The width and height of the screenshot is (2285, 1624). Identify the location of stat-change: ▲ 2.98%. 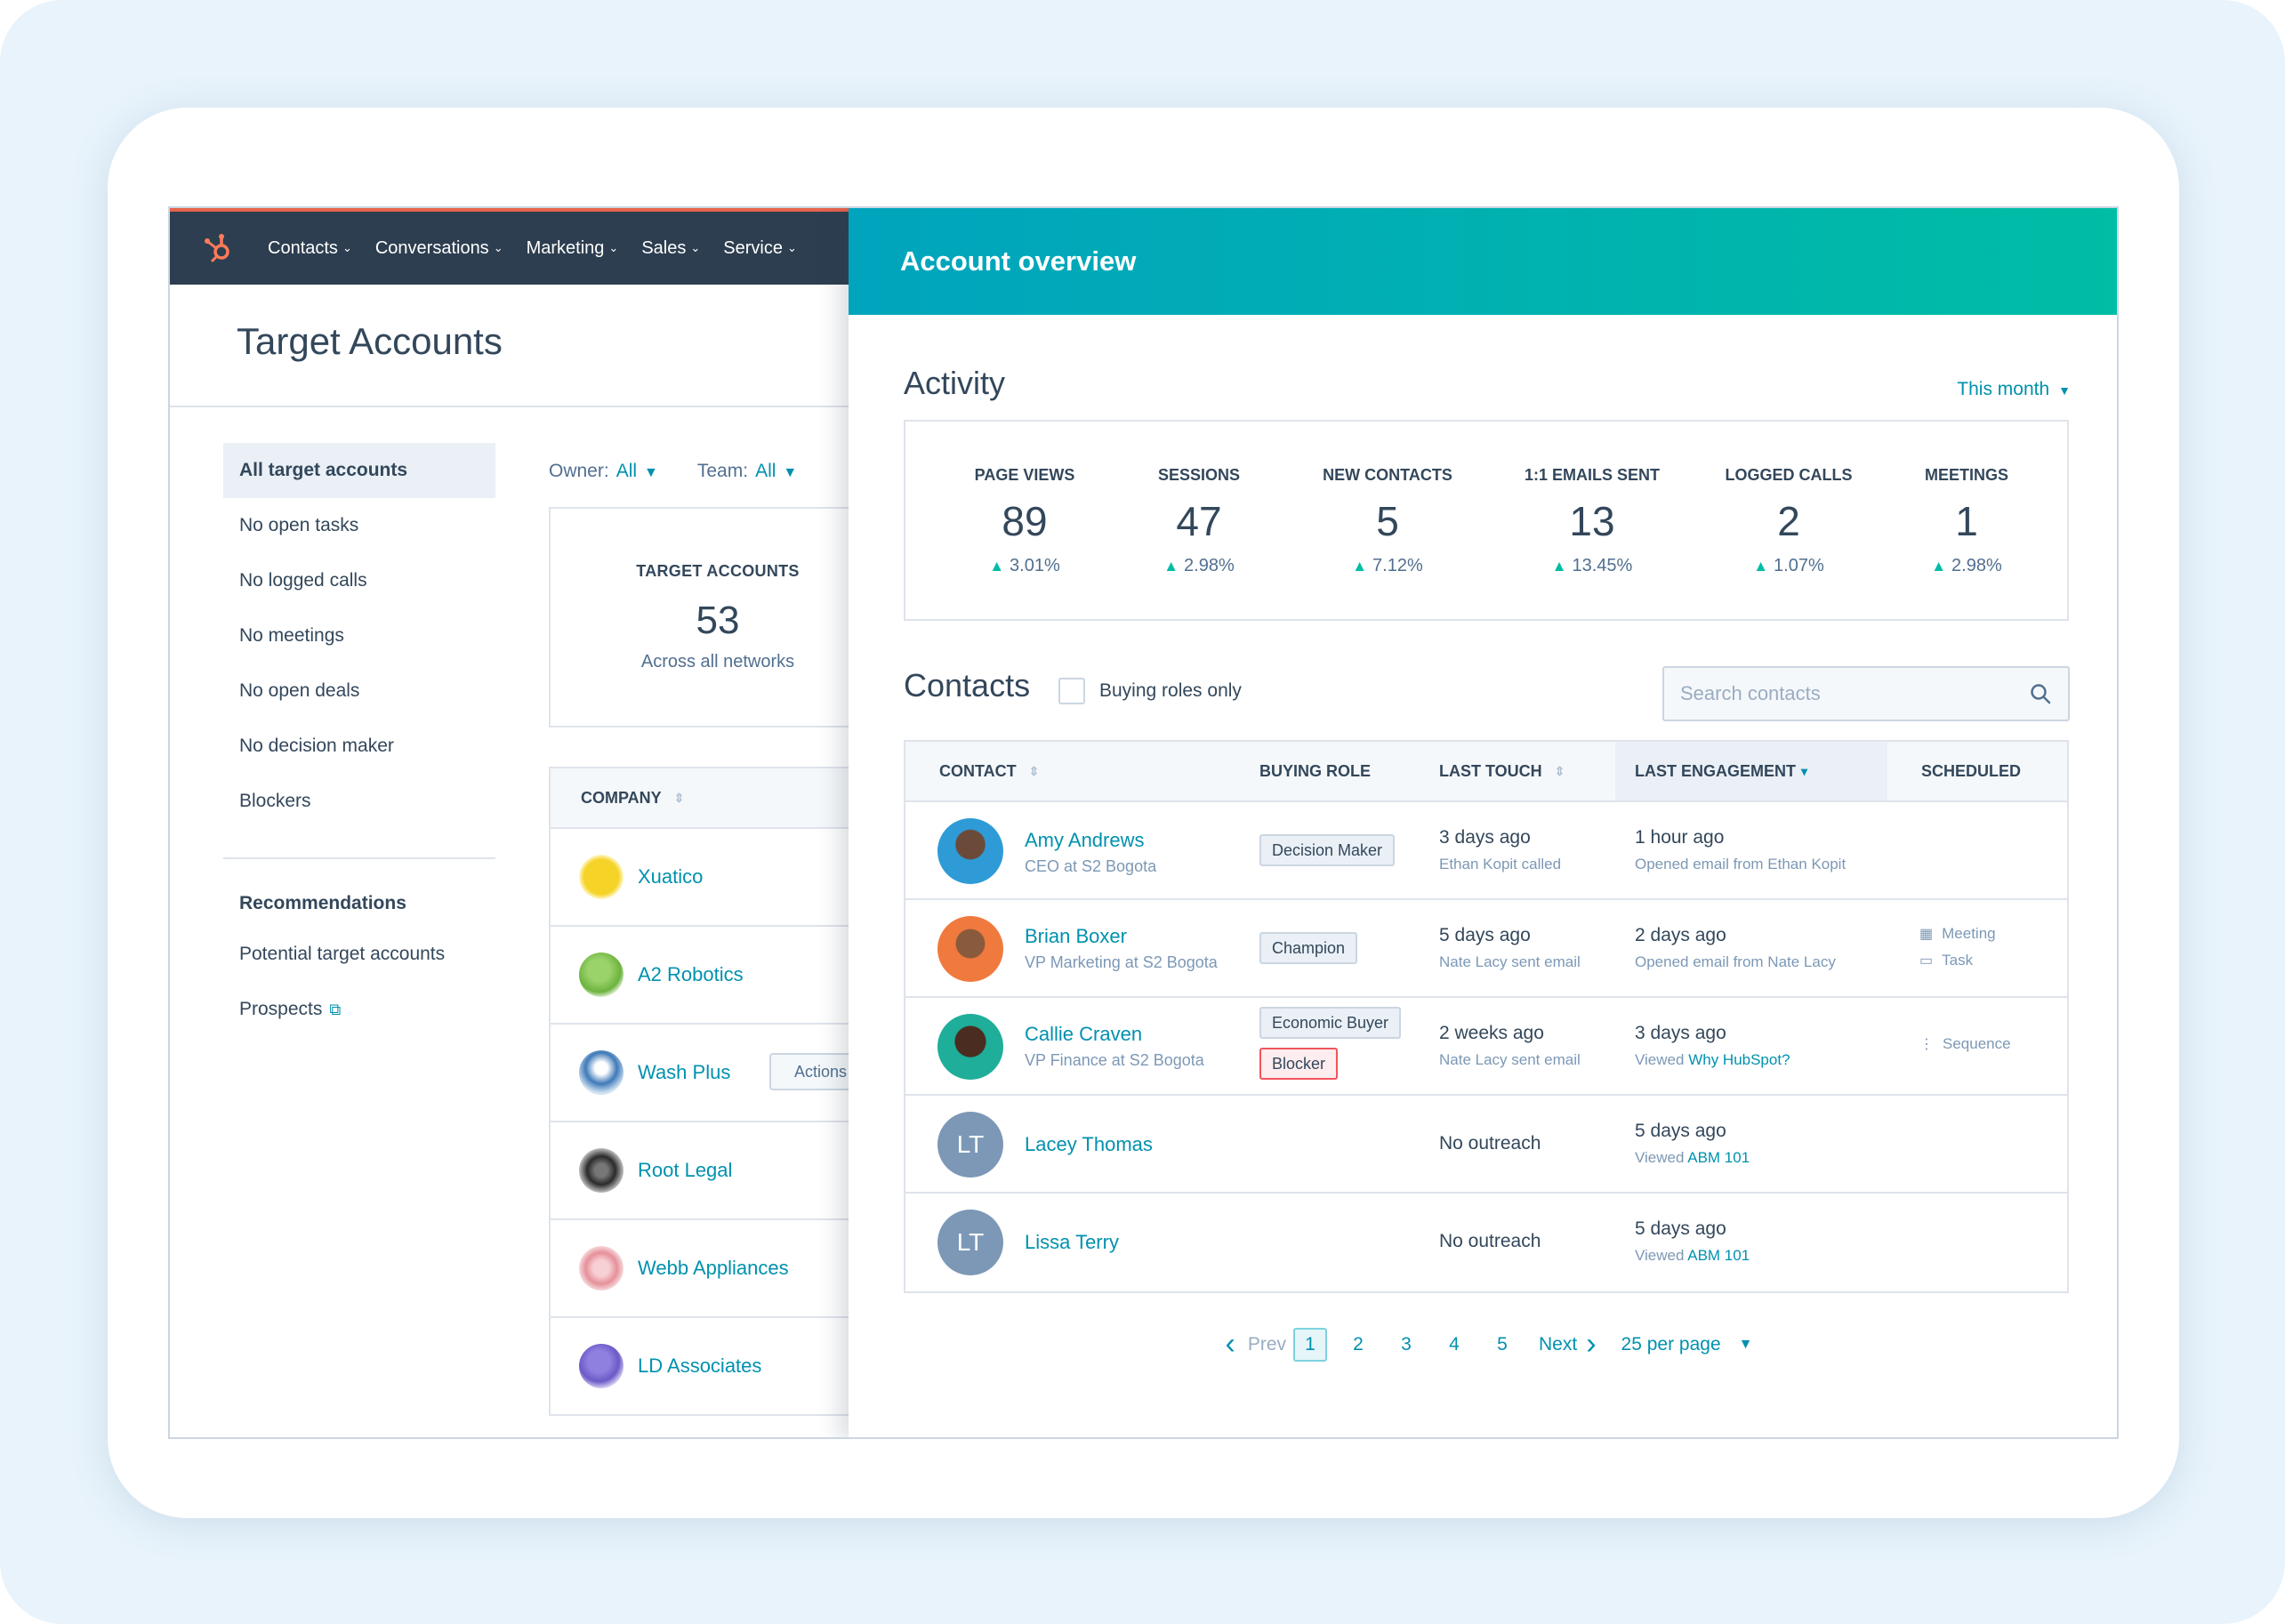
(1199, 566).